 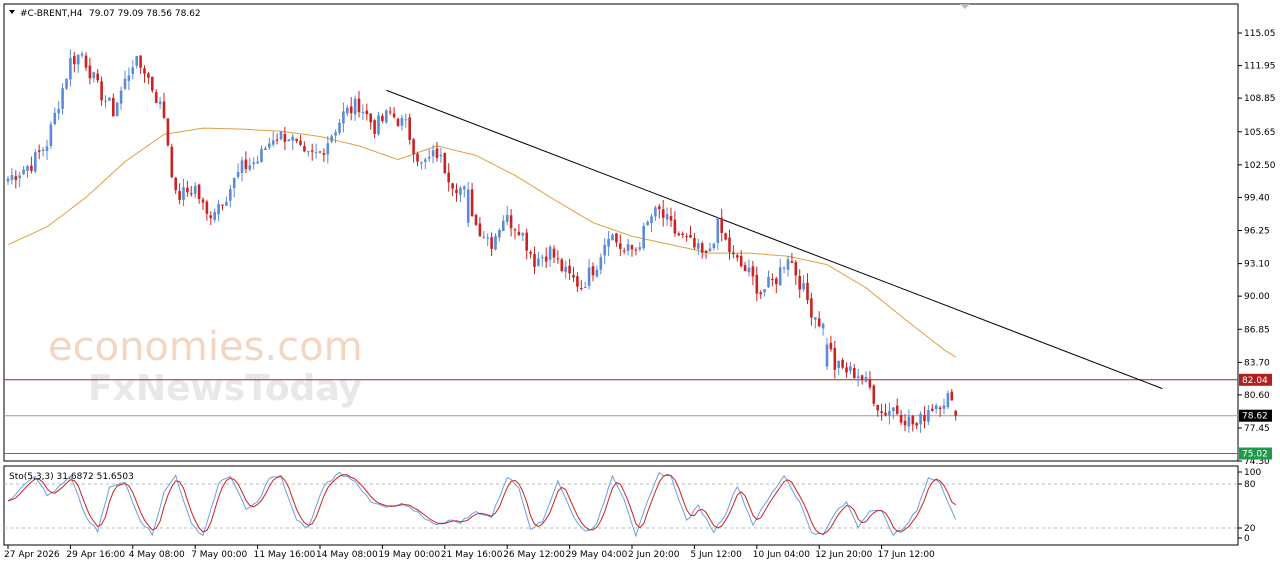 What do you see at coordinates (1260, 67) in the screenshot?
I see `y-tick-label: 111.95` at bounding box center [1260, 67].